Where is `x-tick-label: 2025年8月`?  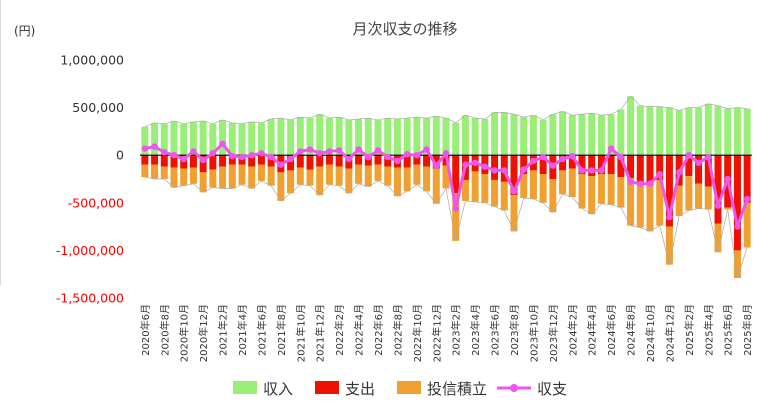
x-tick-label: 2025年8月 is located at coordinates (747, 330).